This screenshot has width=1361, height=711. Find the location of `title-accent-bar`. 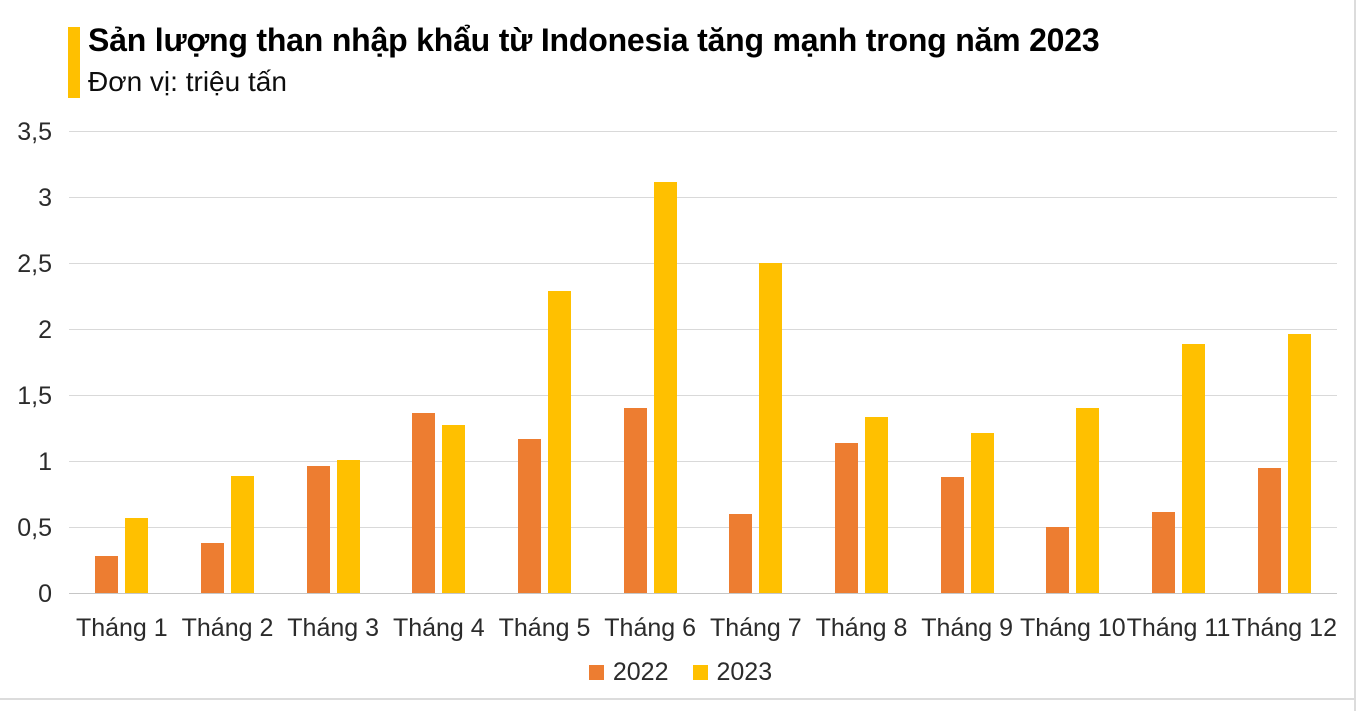

title-accent-bar is located at coordinates (74, 62).